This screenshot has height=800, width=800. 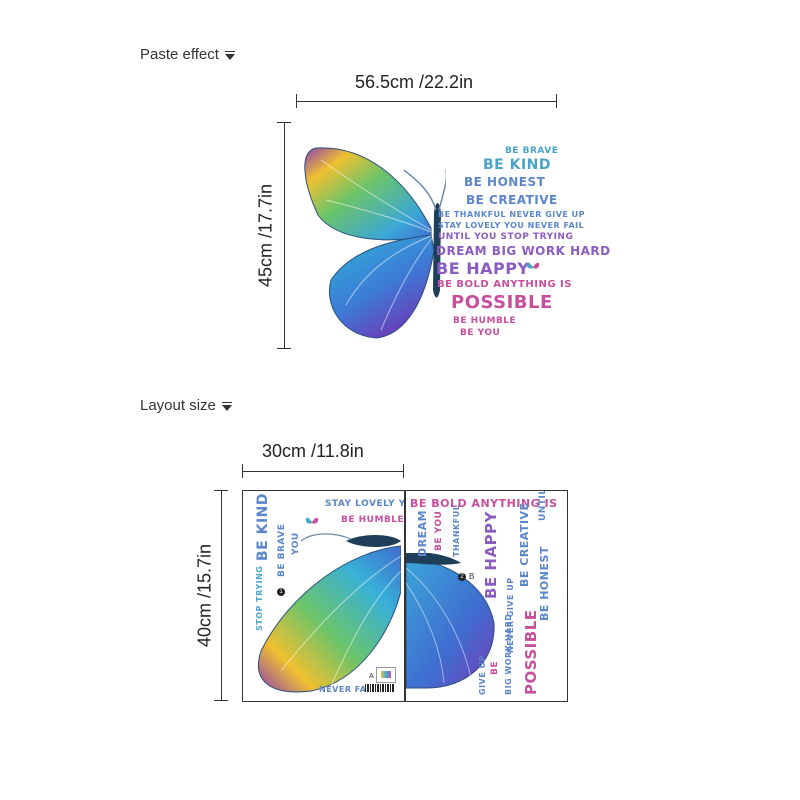 What do you see at coordinates (178, 405) in the screenshot?
I see `layout-size-label: Layout size` at bounding box center [178, 405].